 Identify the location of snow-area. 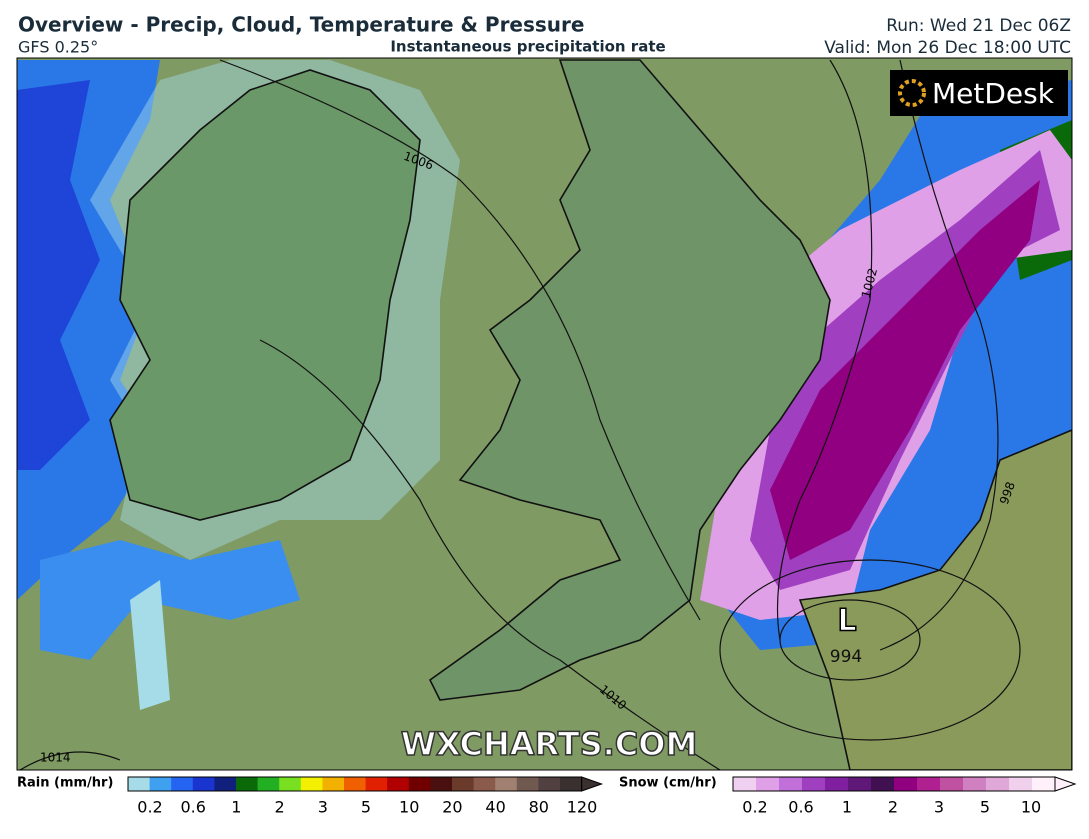
(905, 370).